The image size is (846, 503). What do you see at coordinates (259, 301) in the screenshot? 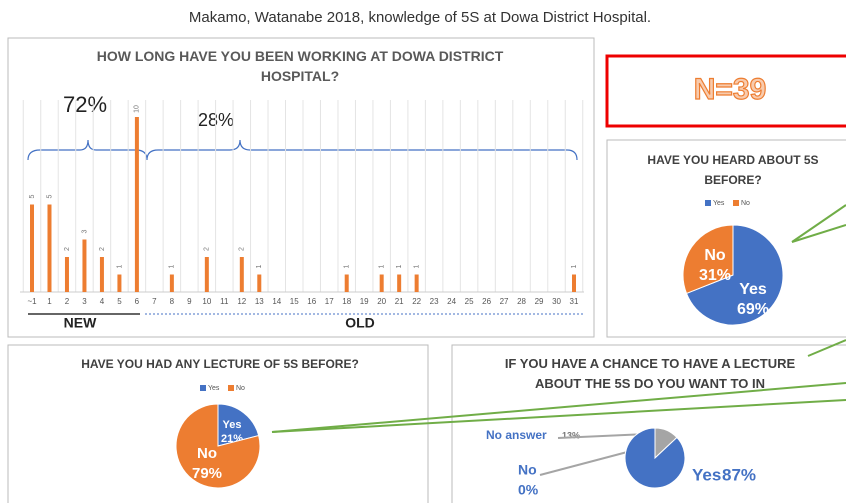
I see `x-tick-label: 13` at bounding box center [259, 301].